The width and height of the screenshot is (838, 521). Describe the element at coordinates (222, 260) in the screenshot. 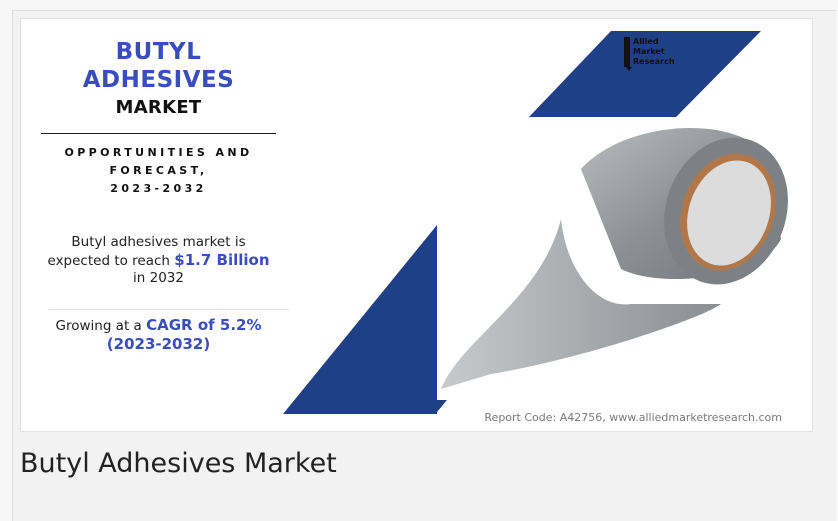

I see `market-value: $1.7 Billion` at that location.